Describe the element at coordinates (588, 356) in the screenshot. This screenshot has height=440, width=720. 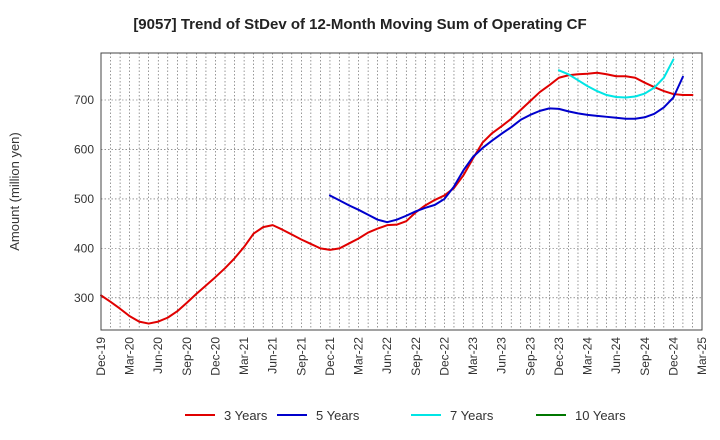
I see `x-tick-label: Mar-24` at that location.